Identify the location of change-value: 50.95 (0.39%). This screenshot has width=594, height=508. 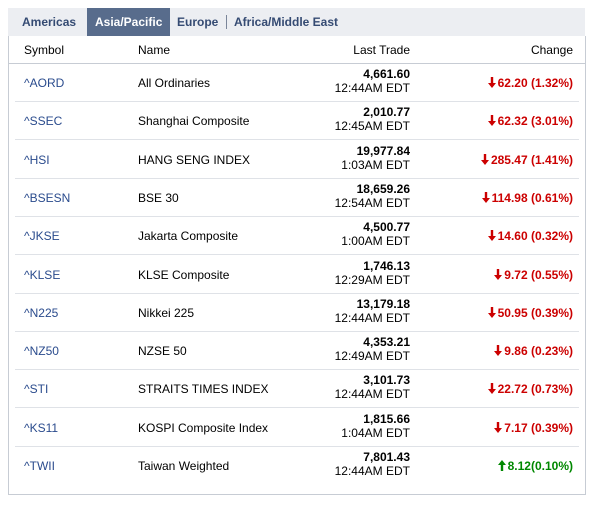
(530, 312).